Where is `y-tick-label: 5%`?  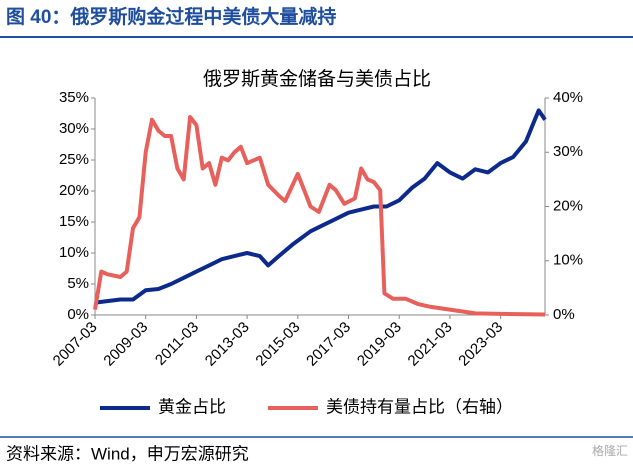
y-tick-label: 5% is located at coordinates (78, 283).